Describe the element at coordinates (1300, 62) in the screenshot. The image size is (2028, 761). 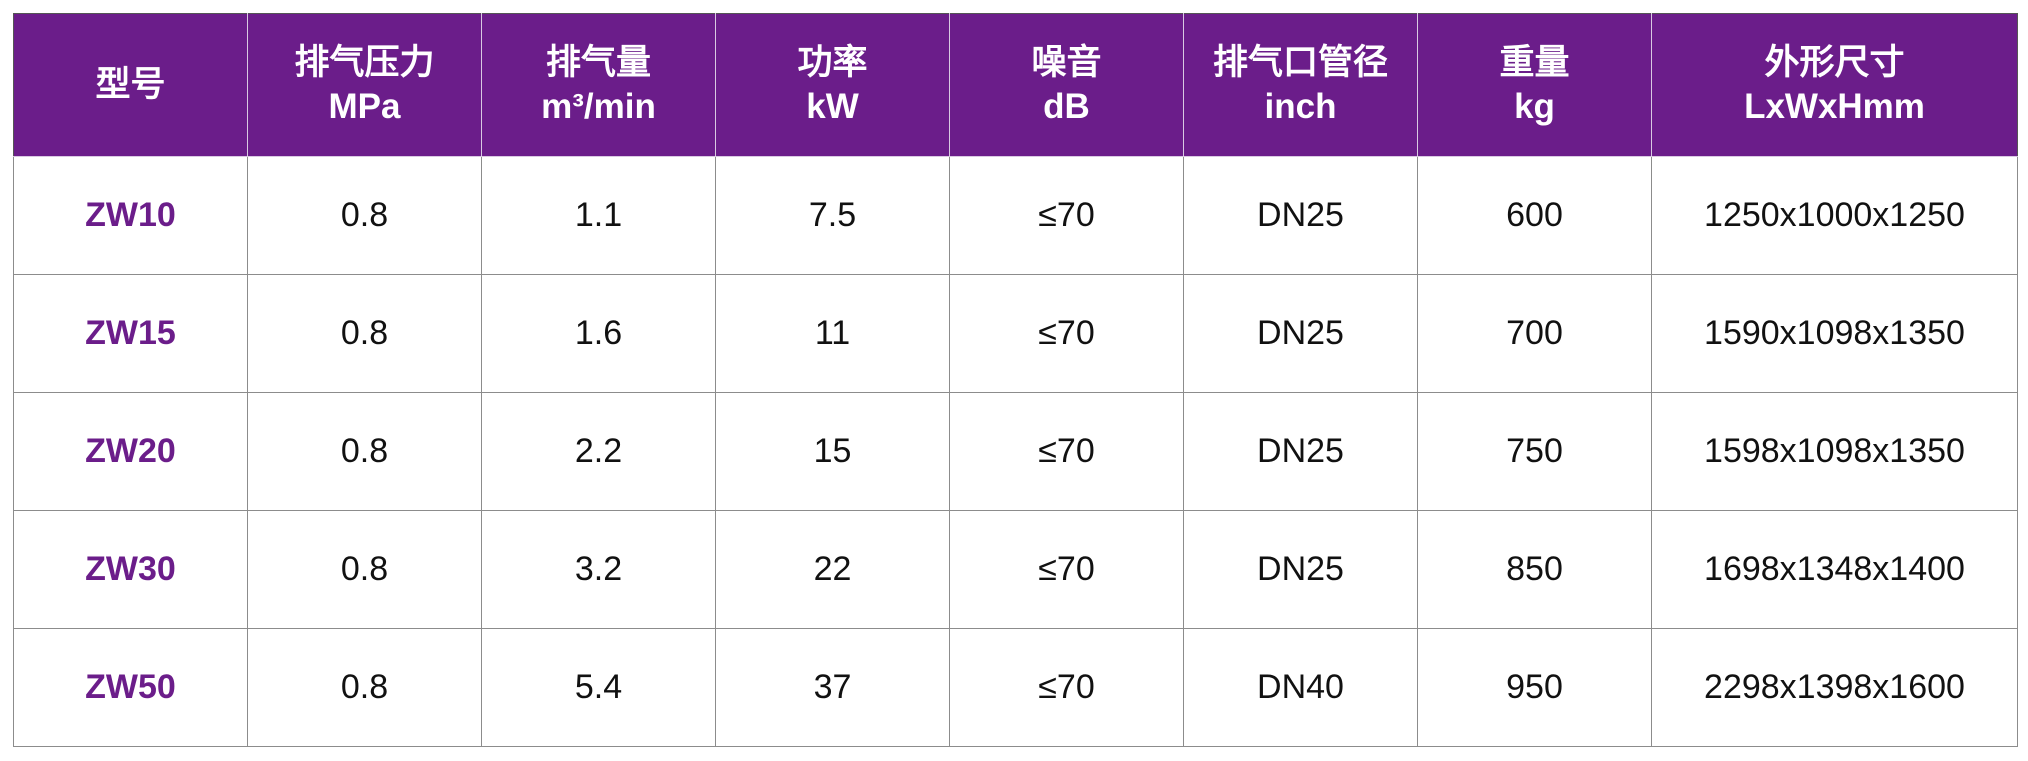
I see `header-name: 排气口管径` at that location.